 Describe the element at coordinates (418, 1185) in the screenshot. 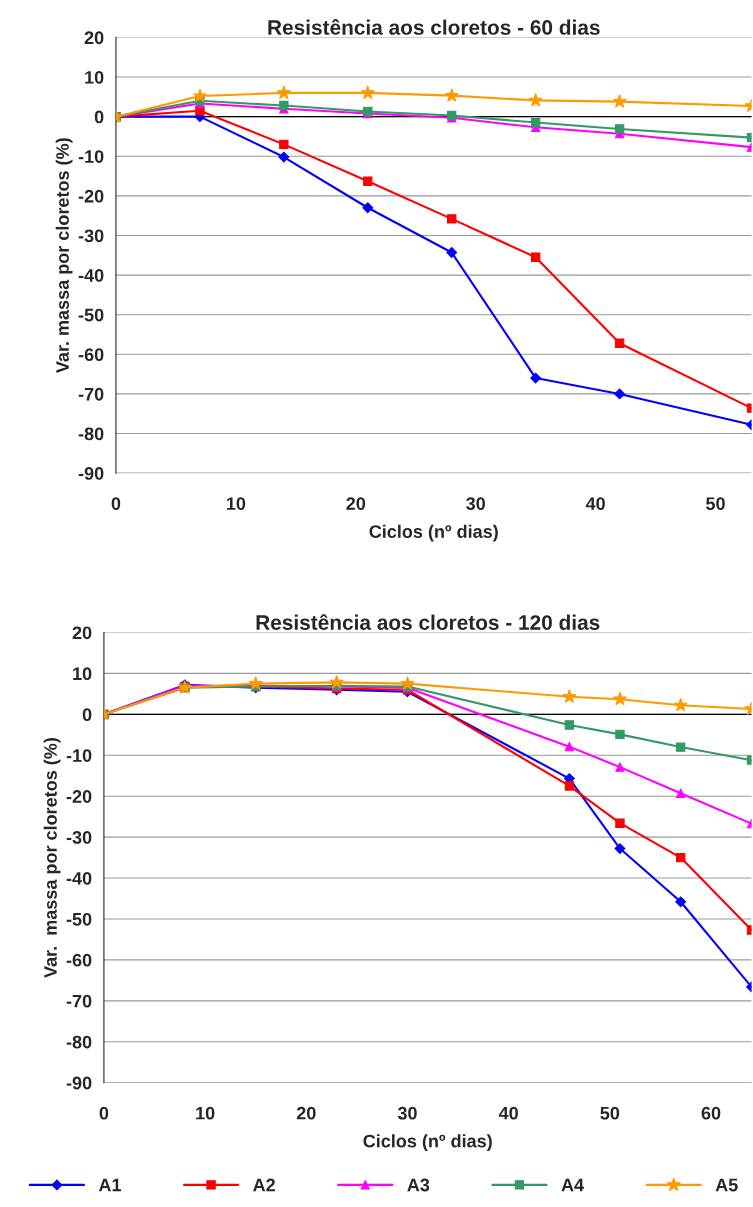

I see `legend-label: A3` at that location.